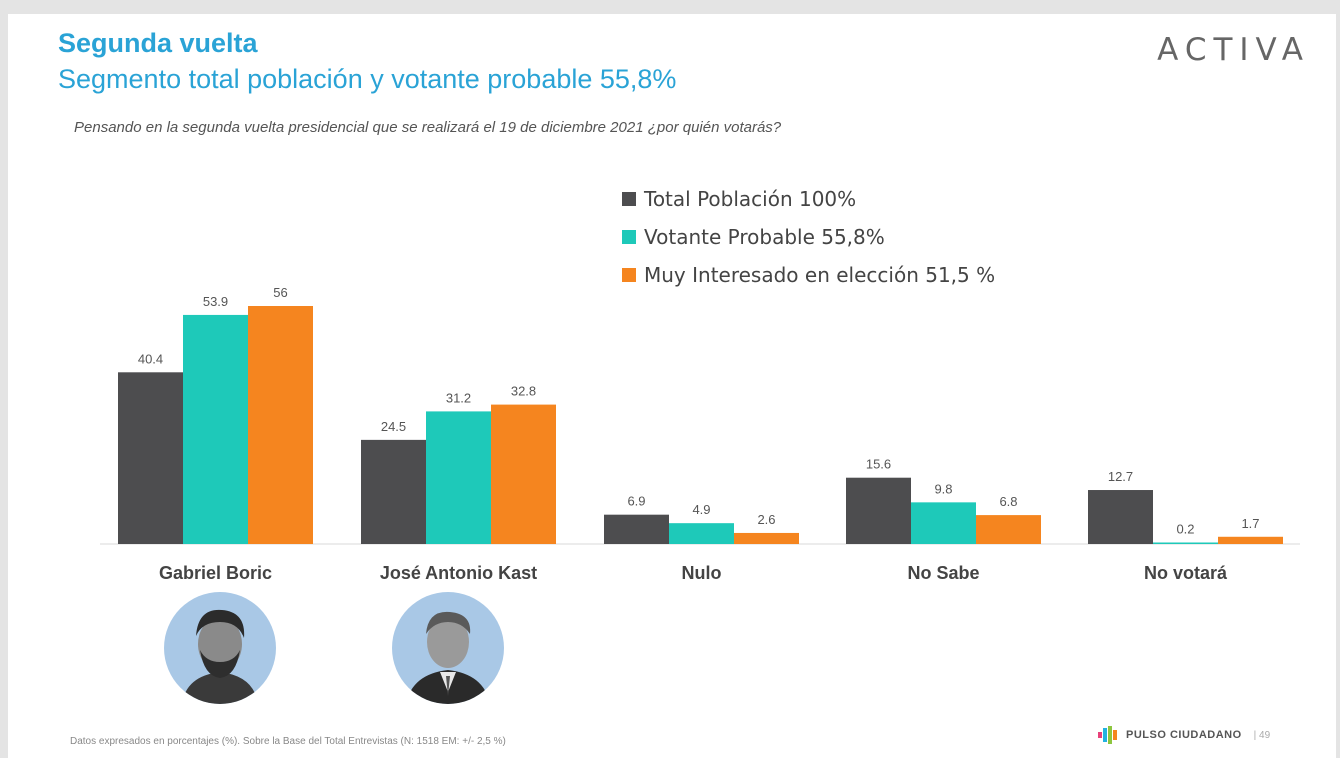  I want to click on legend-label-total: Total Población 100%, so click(750, 199).